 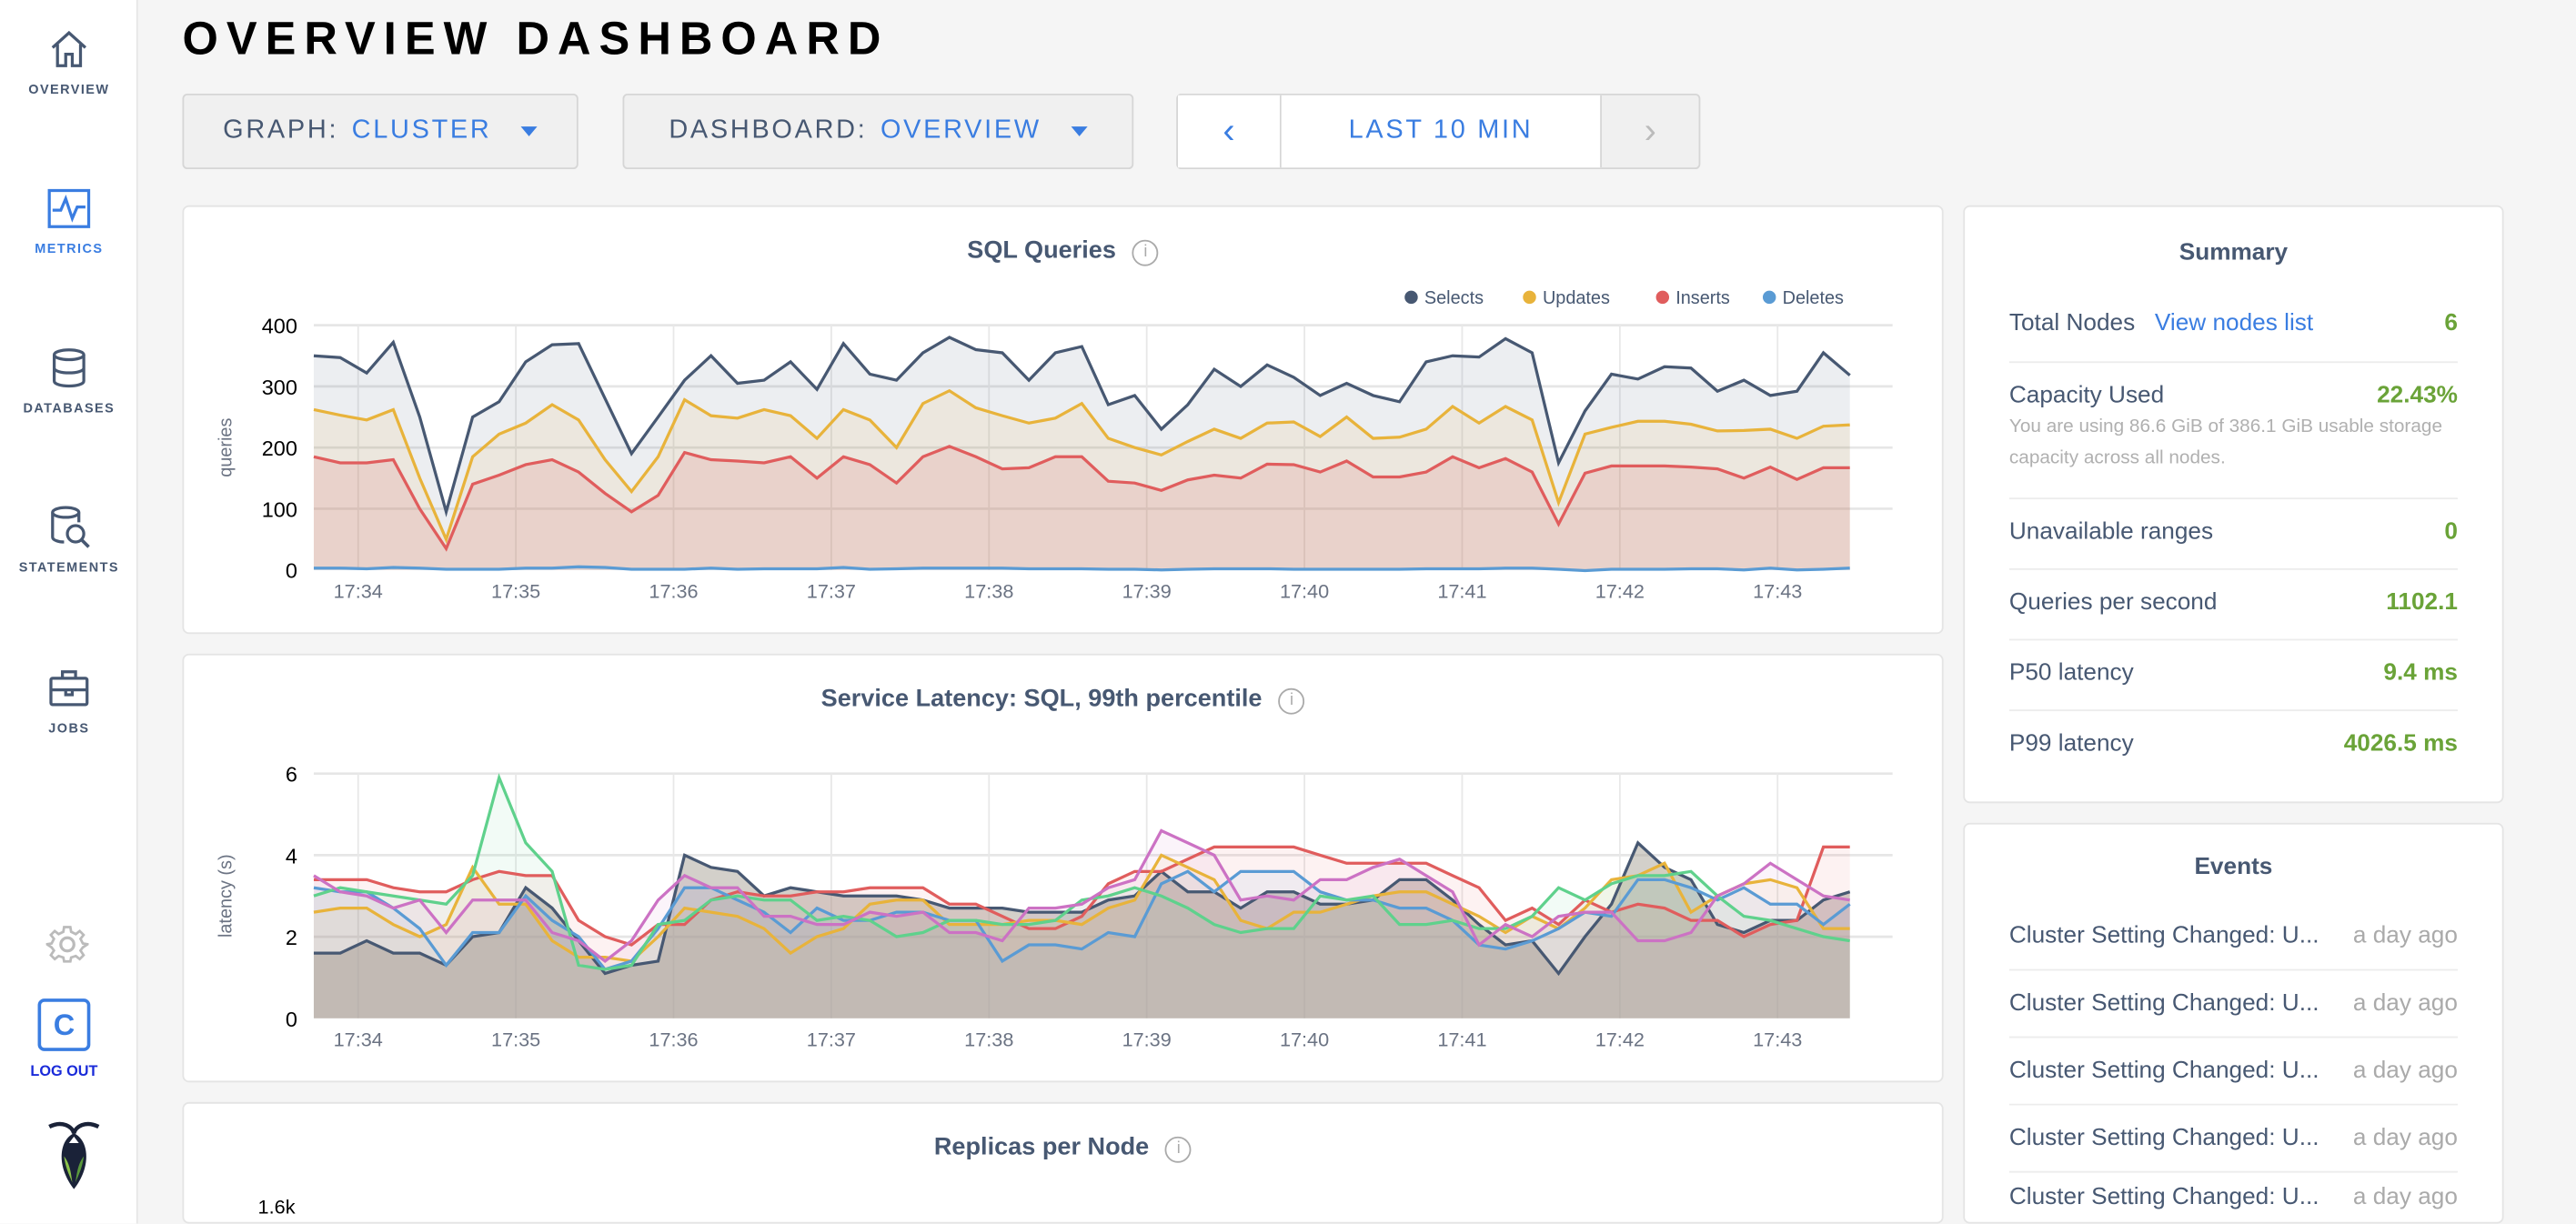 What do you see at coordinates (2400, 743) in the screenshot?
I see `p99-value: 4026.5 ms` at bounding box center [2400, 743].